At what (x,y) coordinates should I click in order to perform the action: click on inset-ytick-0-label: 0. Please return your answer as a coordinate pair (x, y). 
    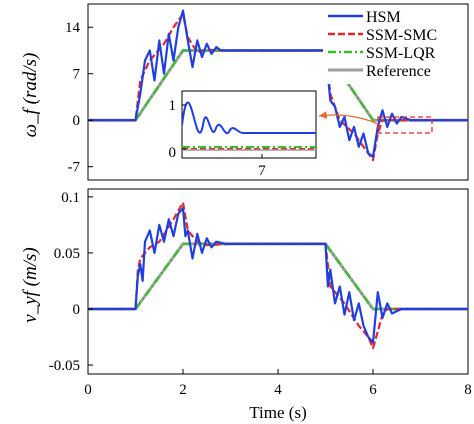
    Looking at the image, I should click on (173, 153).